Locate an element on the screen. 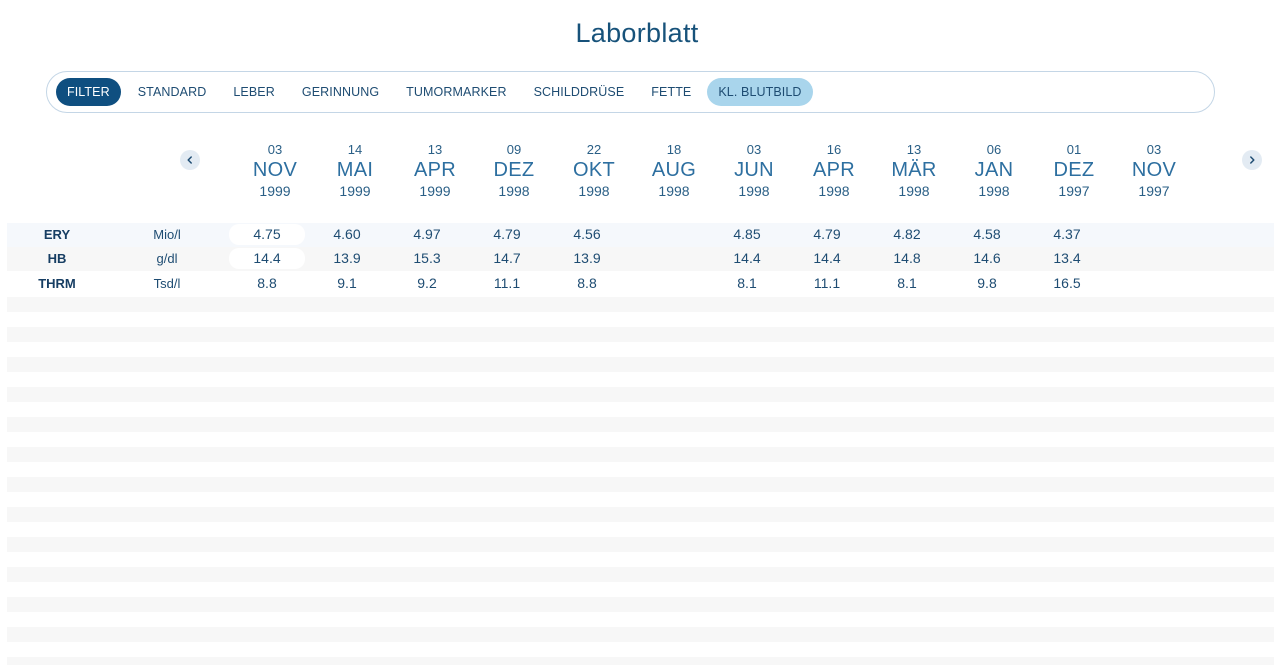 The width and height of the screenshot is (1274, 665). date-day: 22 is located at coordinates (594, 149).